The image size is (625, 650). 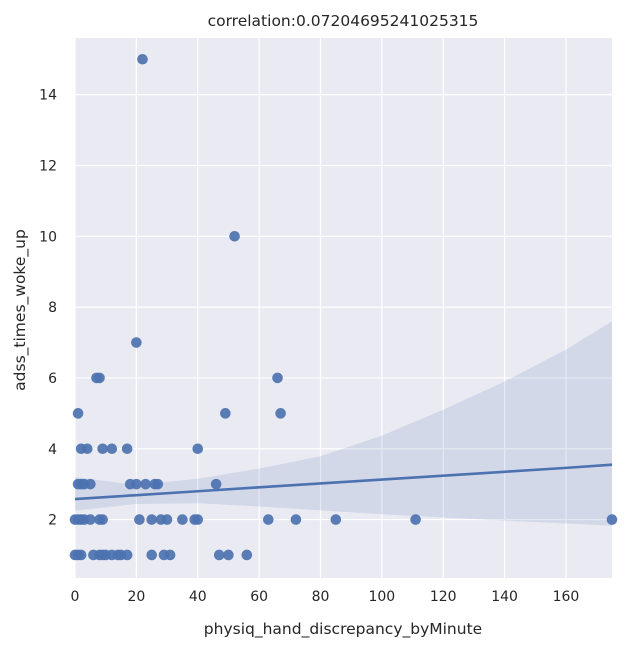 I want to click on x-tick-label: 120, so click(x=443, y=597).